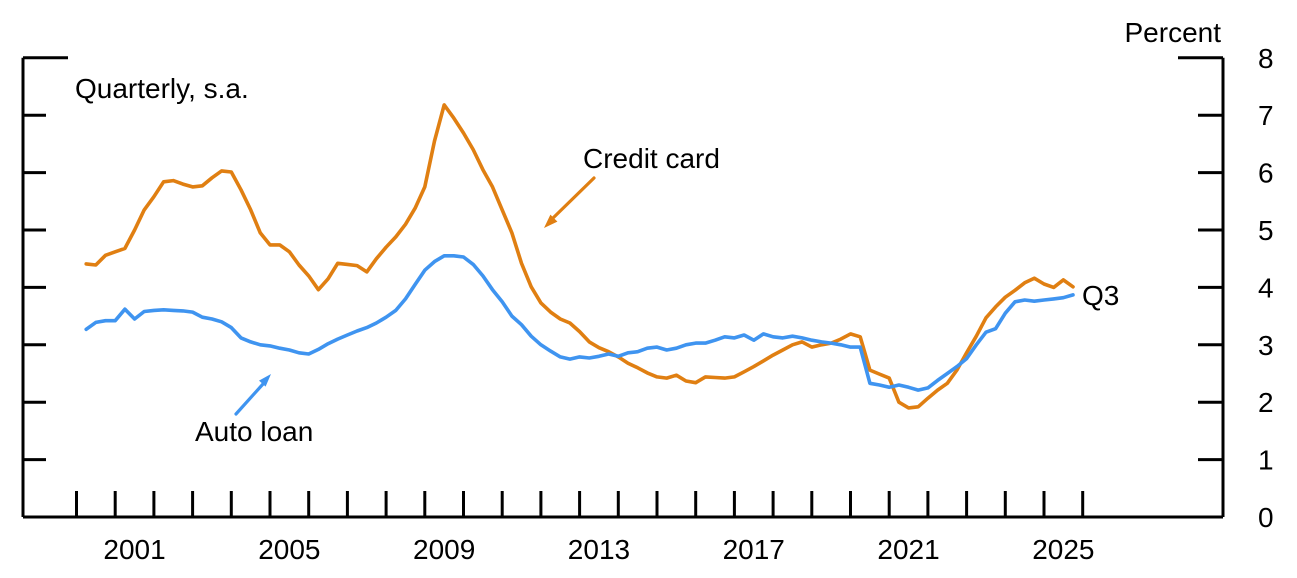 The height and width of the screenshot is (578, 1297). I want to click on y-tick-label: 7, so click(1266, 115).